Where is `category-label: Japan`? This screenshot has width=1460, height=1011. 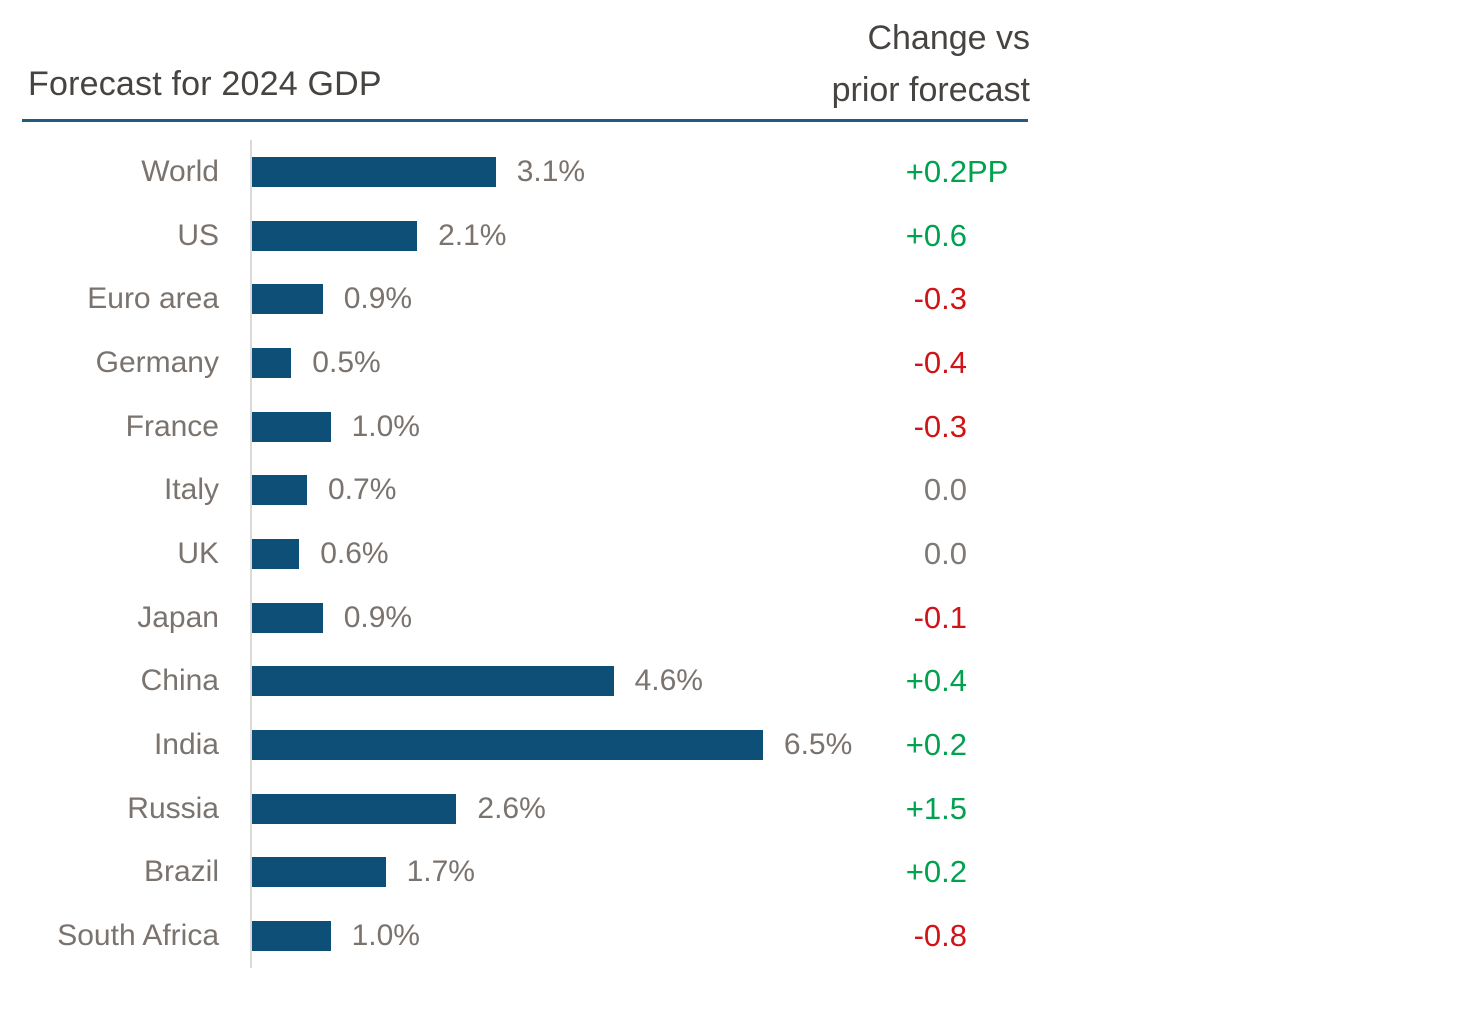 category-label: Japan is located at coordinates (178, 617).